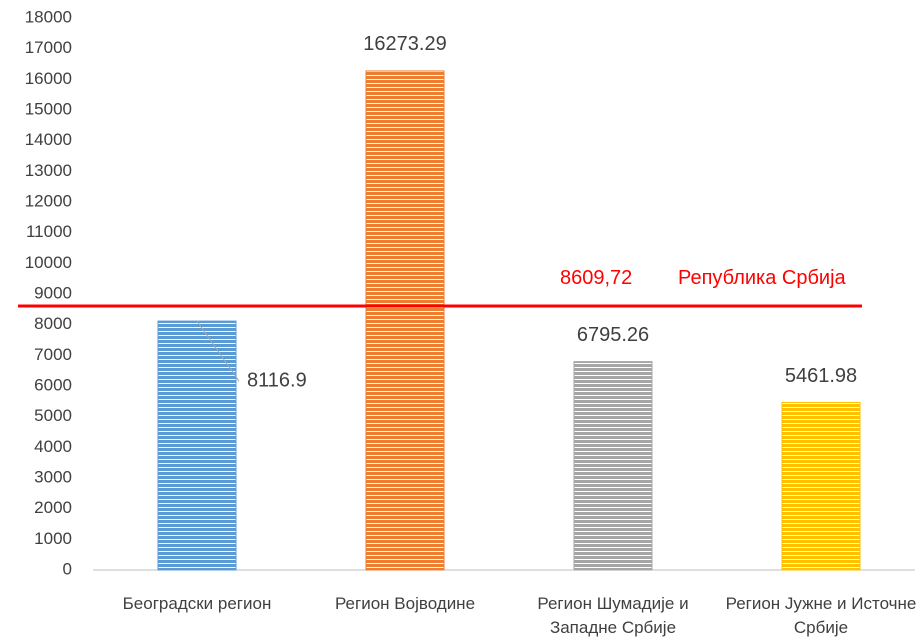  Describe the element at coordinates (48, 200) in the screenshot. I see `y-tick-label: 12000` at that location.